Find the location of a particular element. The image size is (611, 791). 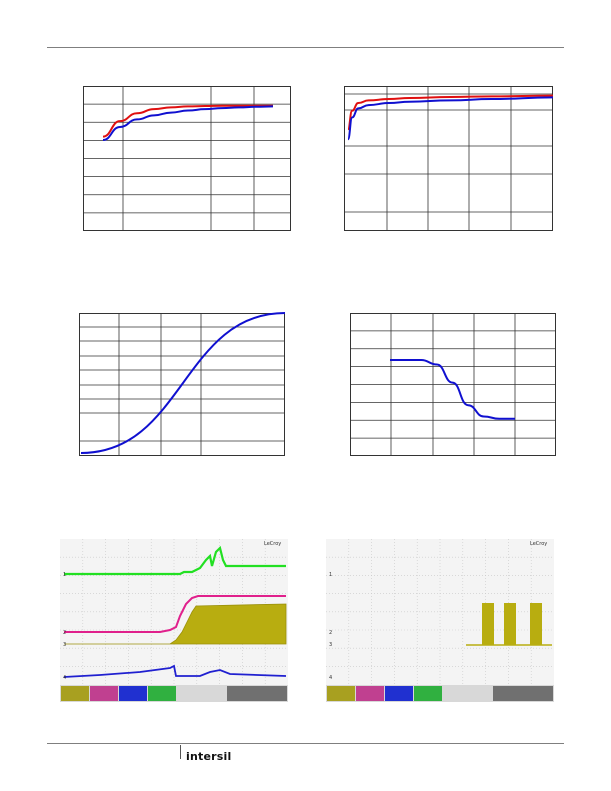

header-rule is located at coordinates (305, 47).